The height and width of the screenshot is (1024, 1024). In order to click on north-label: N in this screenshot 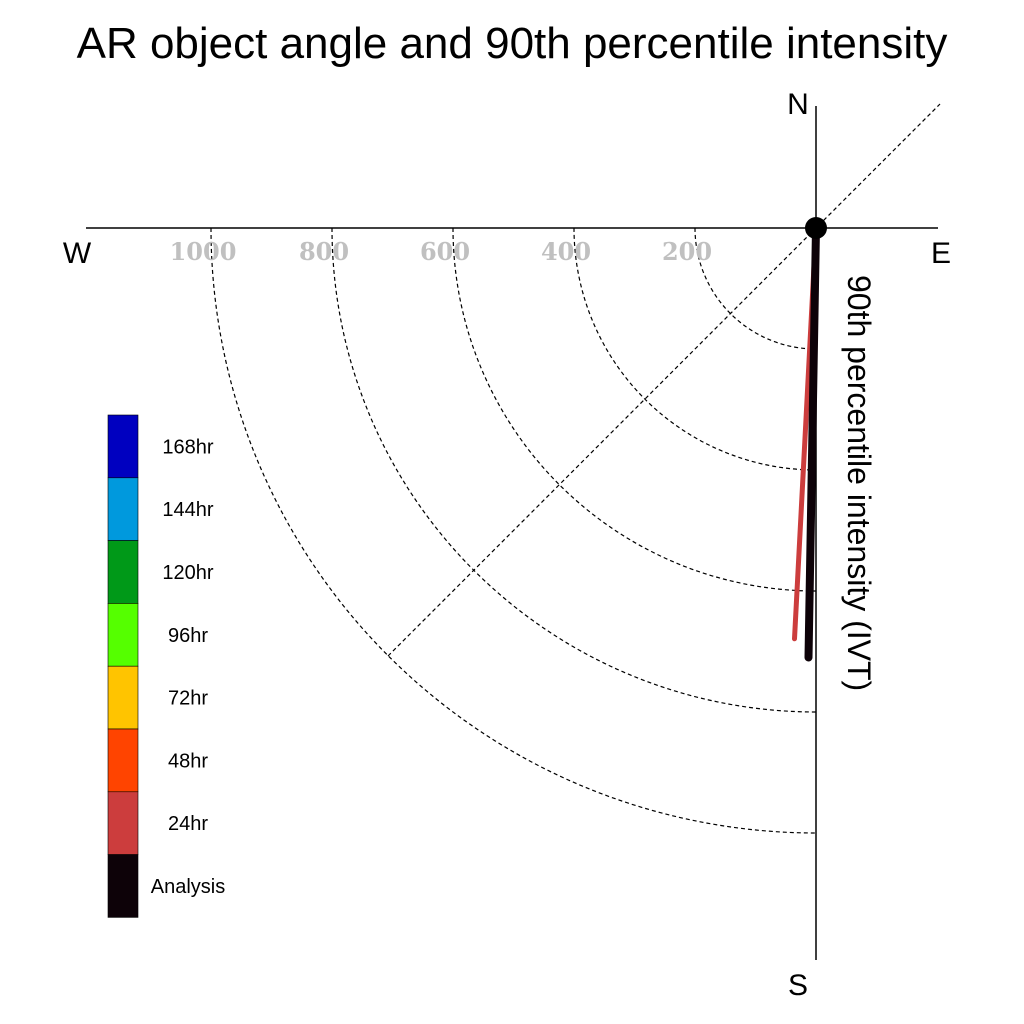, I will do `click(798, 104)`.